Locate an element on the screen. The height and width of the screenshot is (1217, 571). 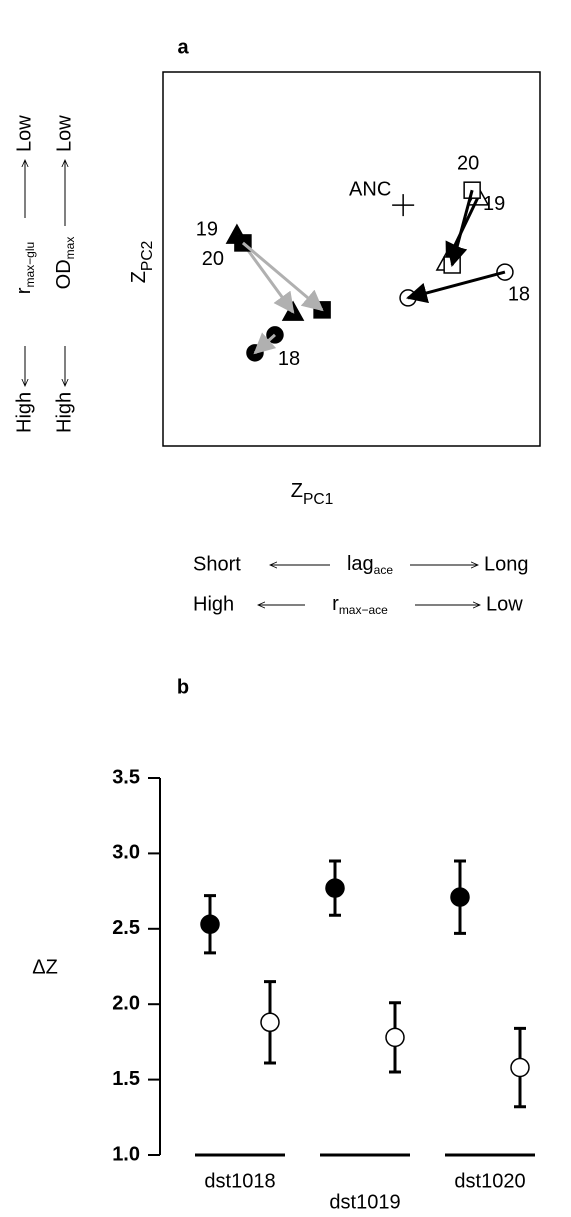
y-tick-label: 2.0 is located at coordinates (126, 1003).